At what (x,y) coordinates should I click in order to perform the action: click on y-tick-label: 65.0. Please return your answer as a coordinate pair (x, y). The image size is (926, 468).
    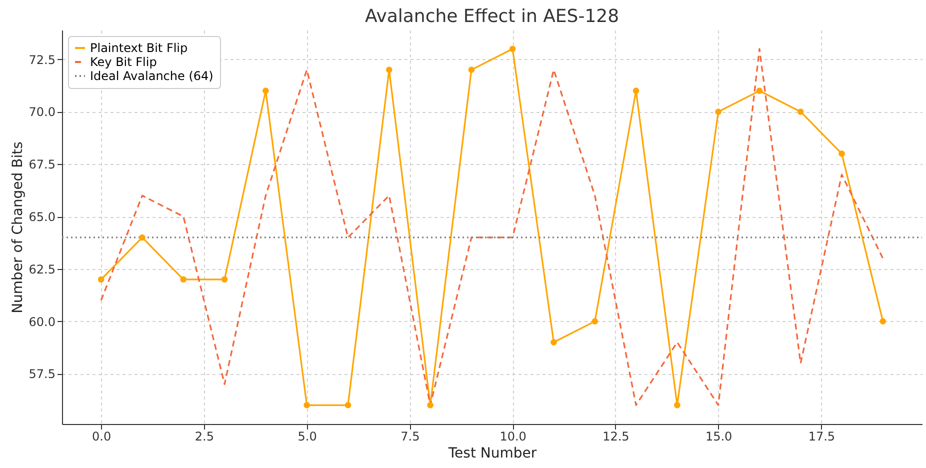
    Looking at the image, I should click on (42, 217).